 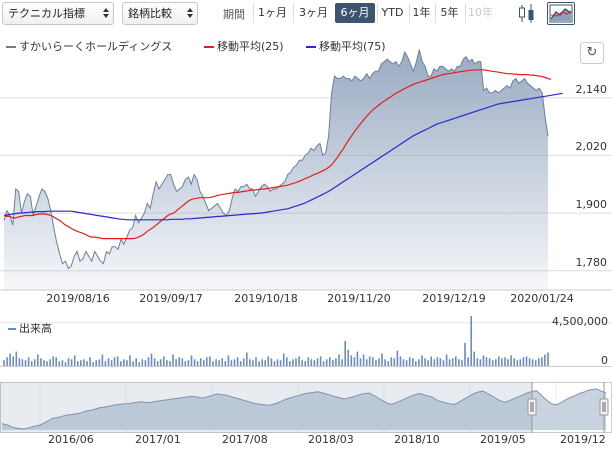 What do you see at coordinates (160, 13) in the screenshot?
I see `compare-stock-select: 銘柄比較` at bounding box center [160, 13].